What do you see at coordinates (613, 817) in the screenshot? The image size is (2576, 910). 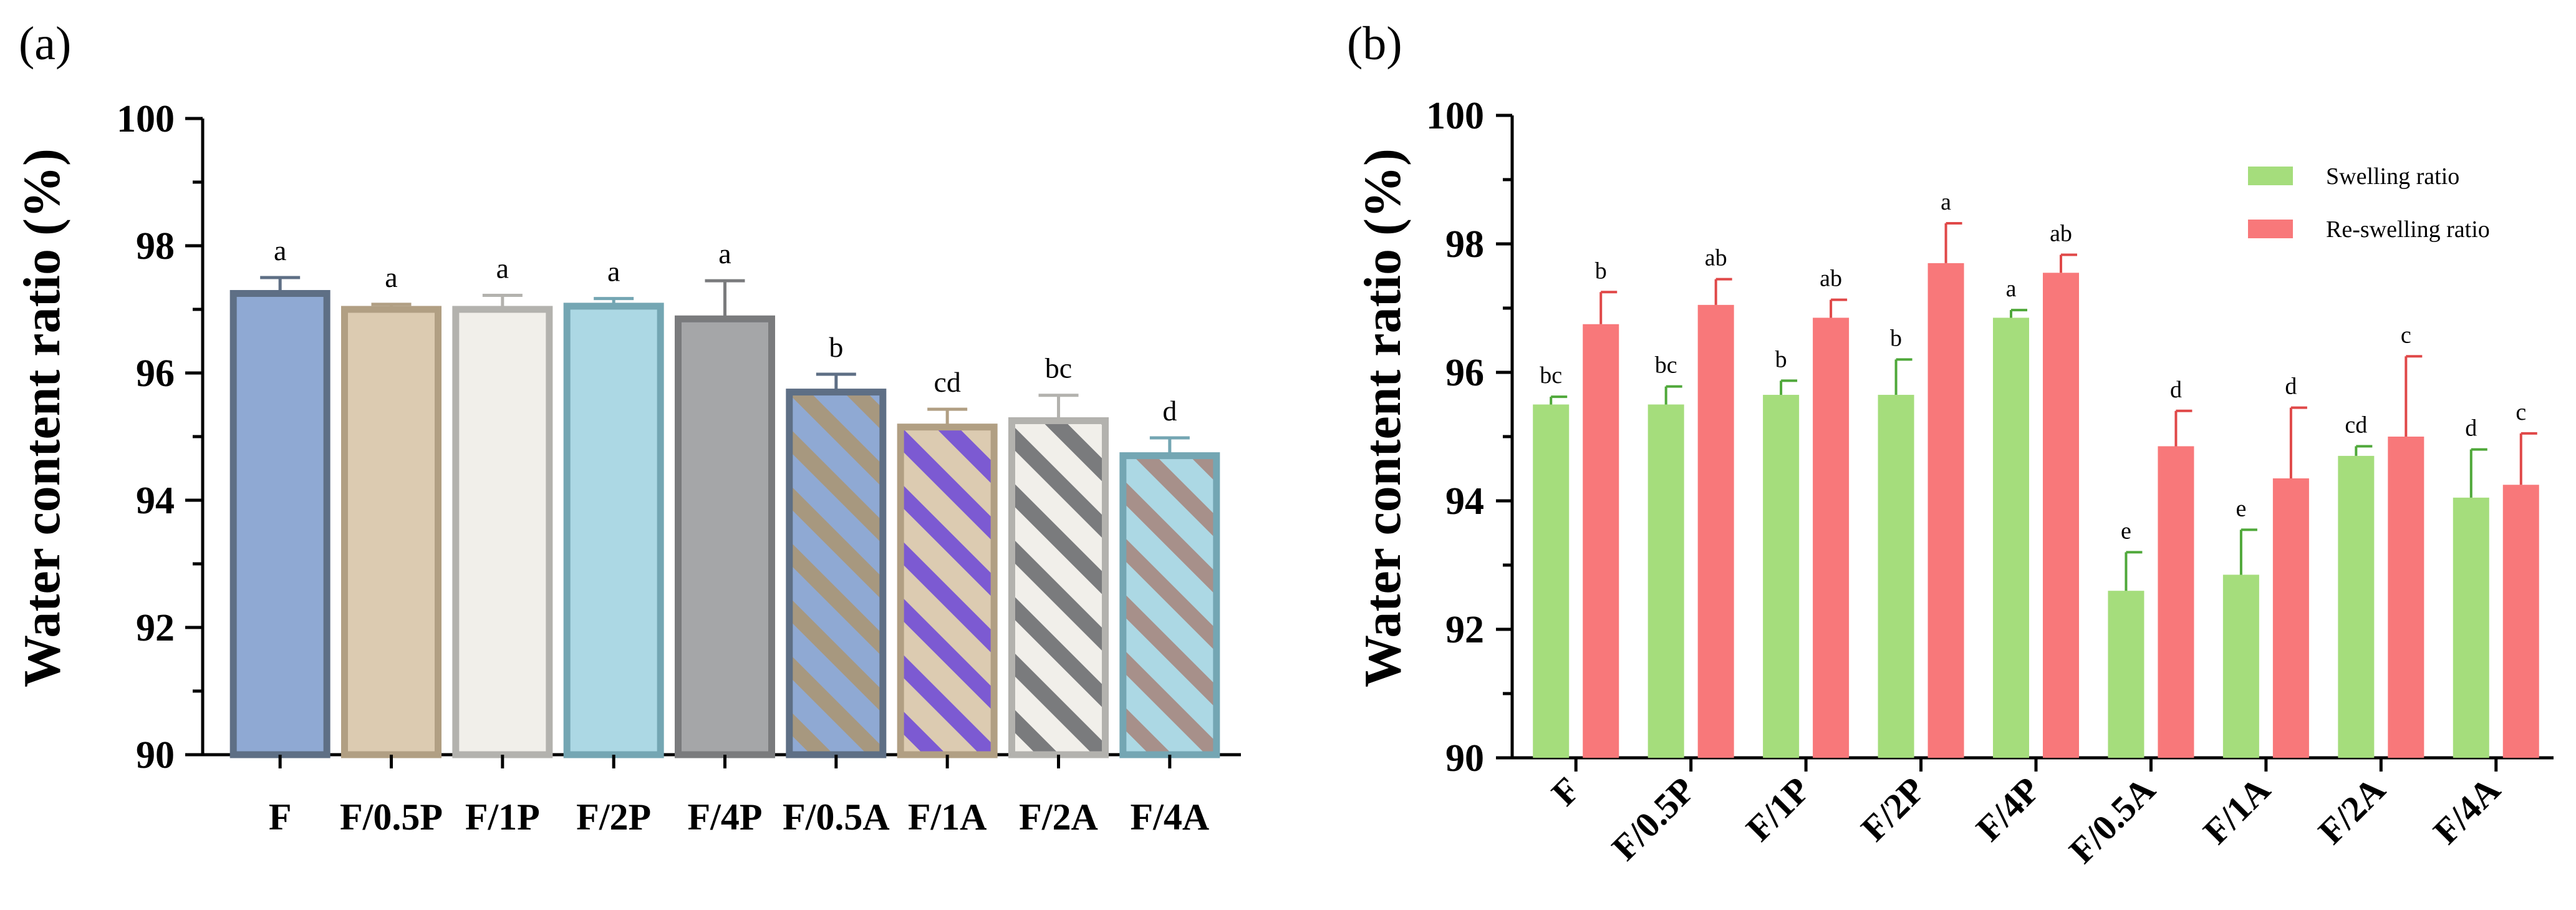 I see `panel-a-x-tick-label: F/2P` at bounding box center [613, 817].